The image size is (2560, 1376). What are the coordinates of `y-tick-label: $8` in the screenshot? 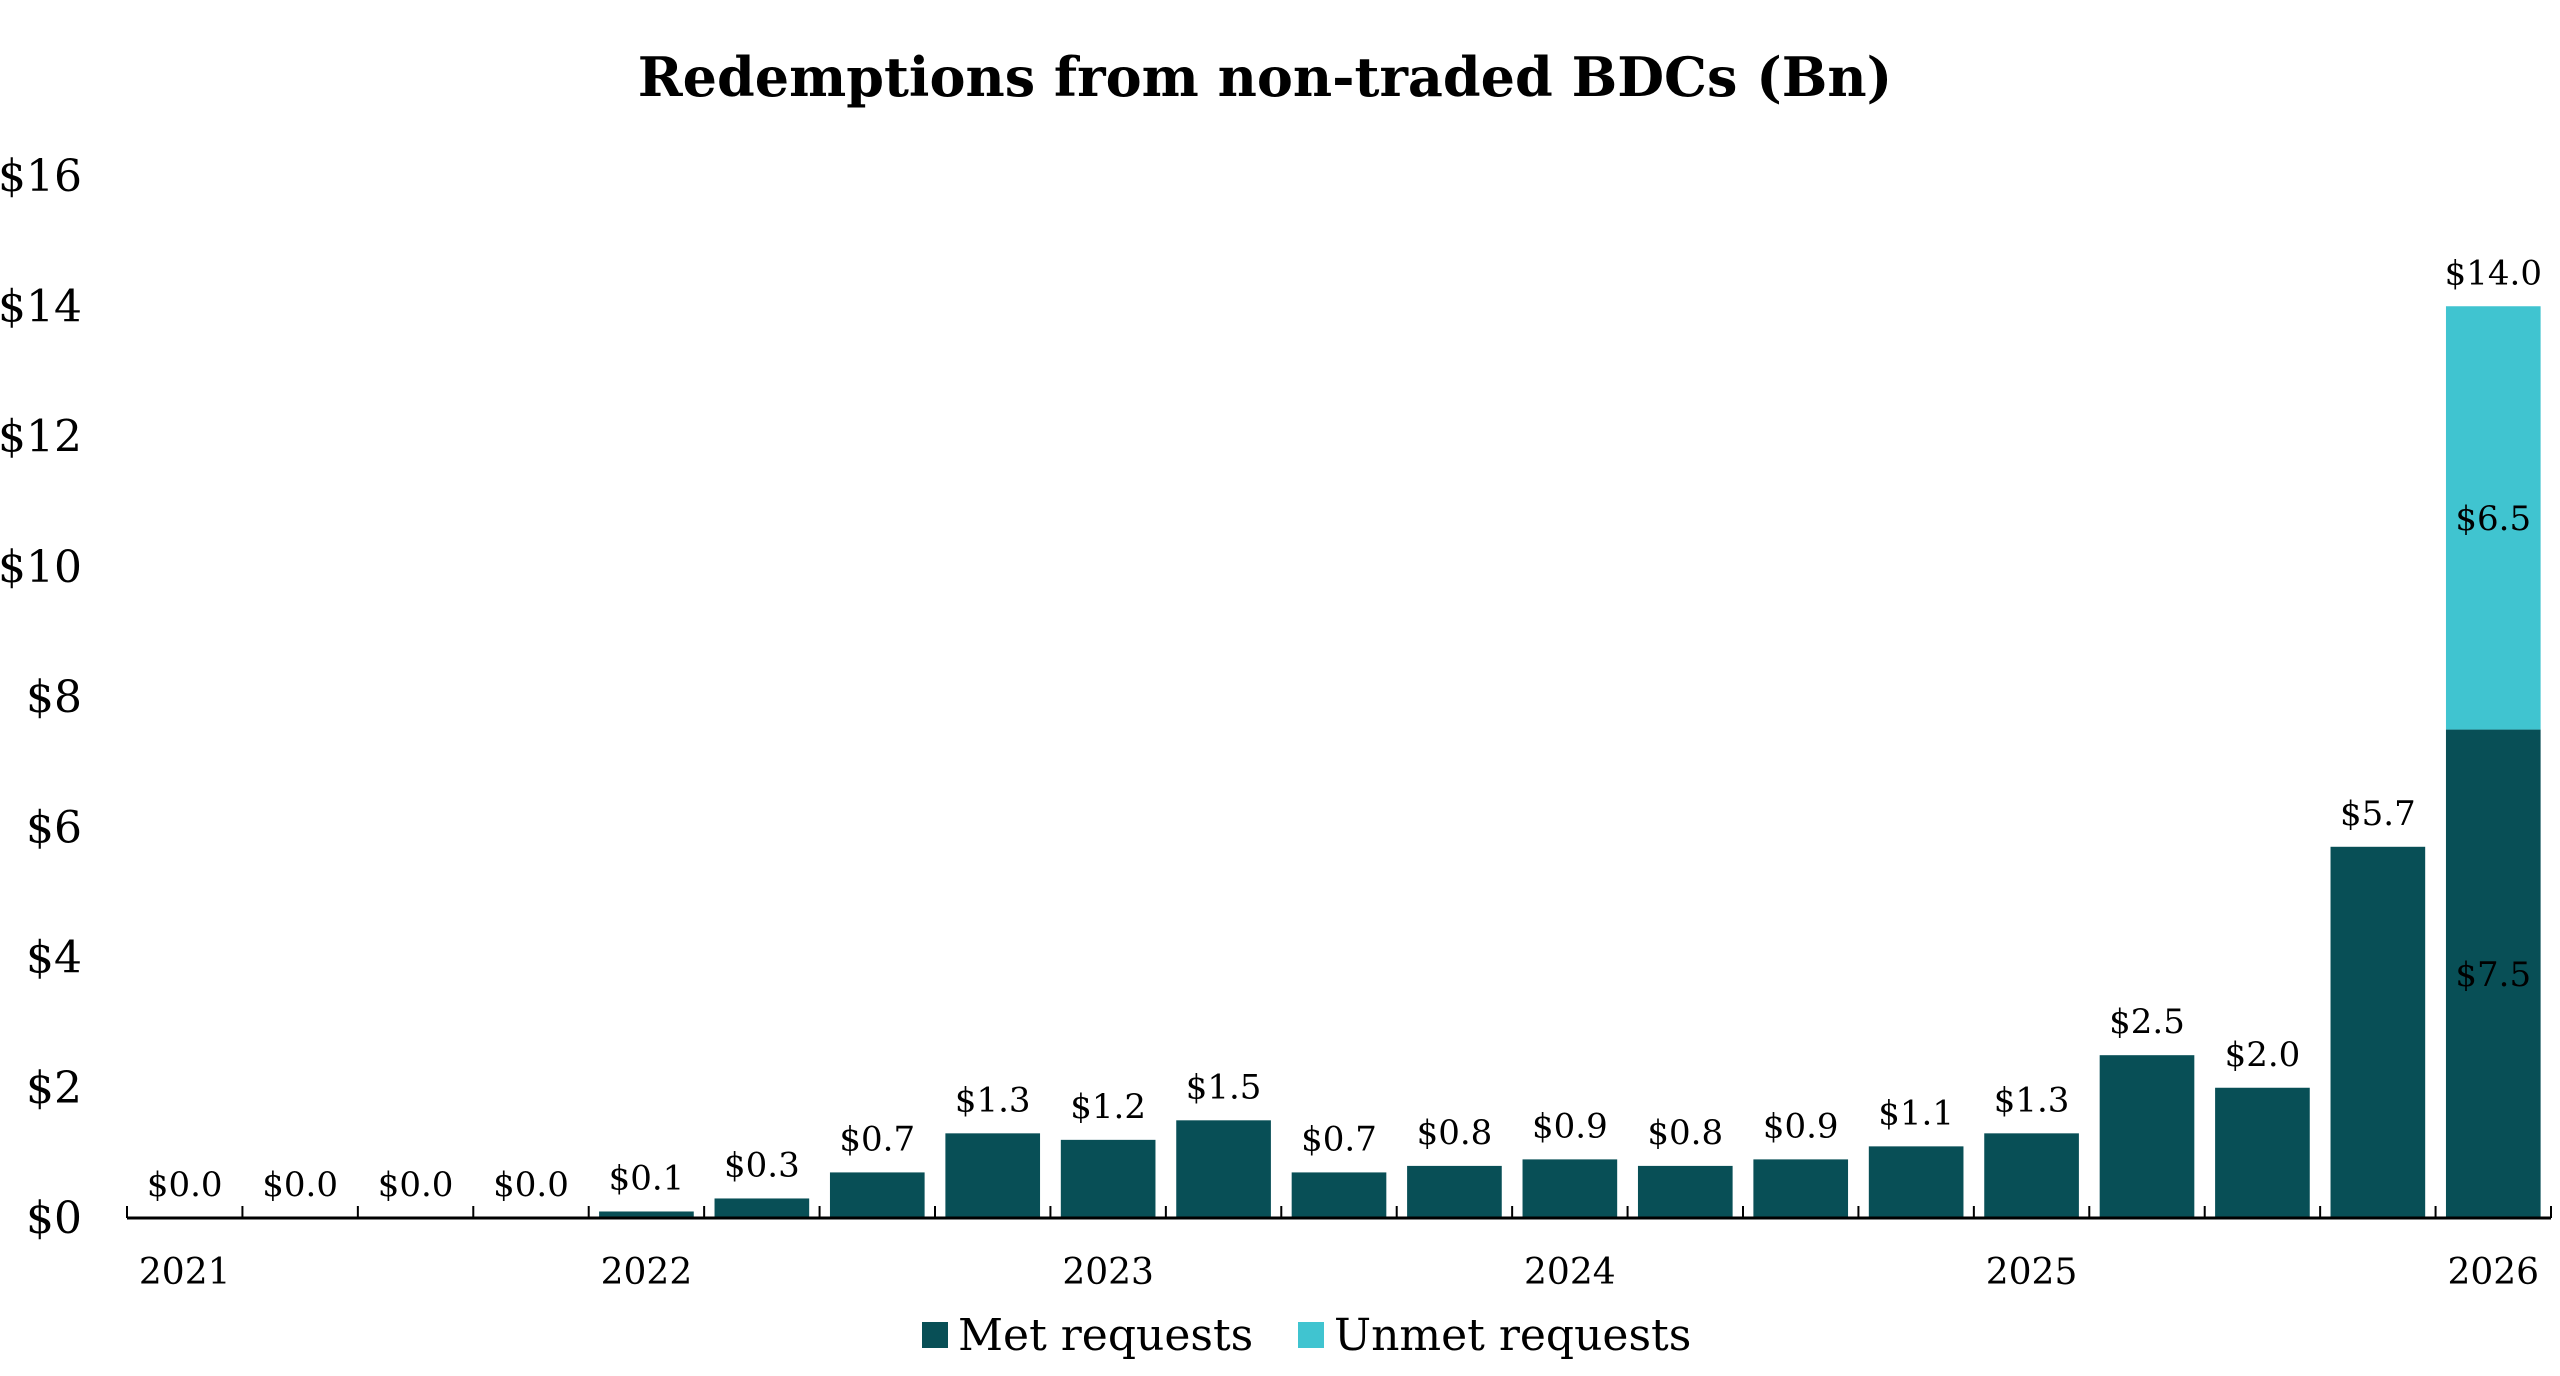 It's located at (54, 697).